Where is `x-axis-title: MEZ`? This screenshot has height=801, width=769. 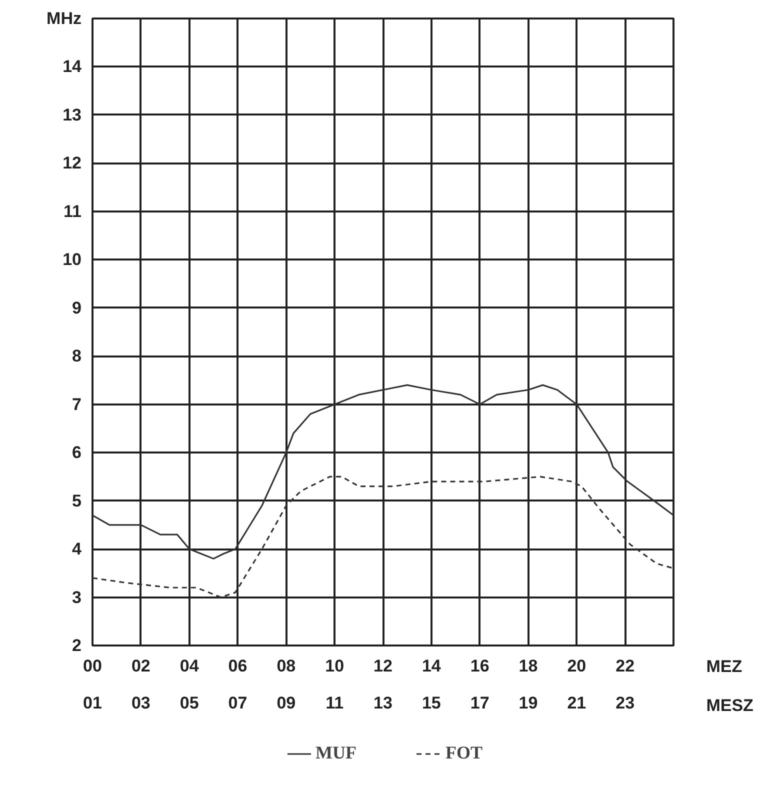
x-axis-title: MEZ is located at coordinates (724, 666).